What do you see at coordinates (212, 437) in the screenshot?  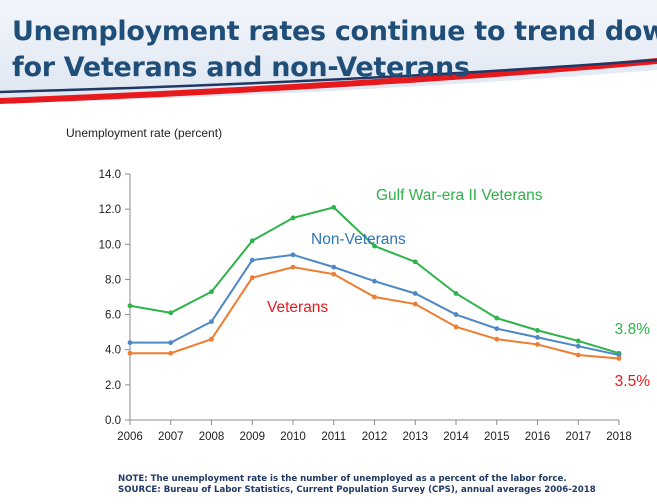 I see `x-tick-label: 2008` at bounding box center [212, 437].